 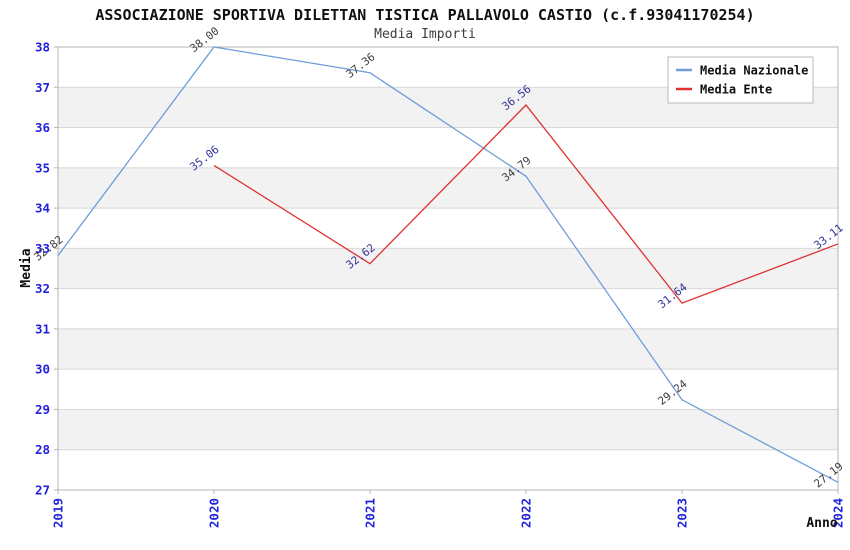 What do you see at coordinates (526, 513) in the screenshot?
I see `x-tick-label: 2022` at bounding box center [526, 513].